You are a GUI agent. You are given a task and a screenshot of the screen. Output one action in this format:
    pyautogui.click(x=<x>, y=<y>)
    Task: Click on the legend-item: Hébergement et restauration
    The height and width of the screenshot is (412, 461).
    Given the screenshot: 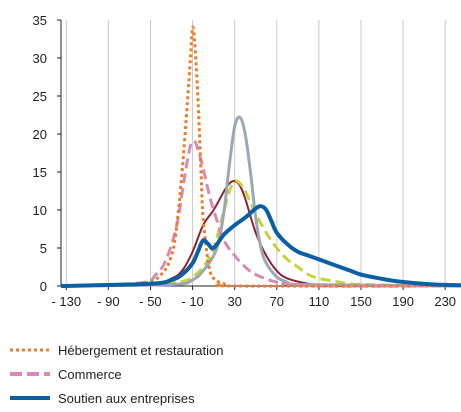 What is the action you would take?
    pyautogui.click(x=115, y=350)
    